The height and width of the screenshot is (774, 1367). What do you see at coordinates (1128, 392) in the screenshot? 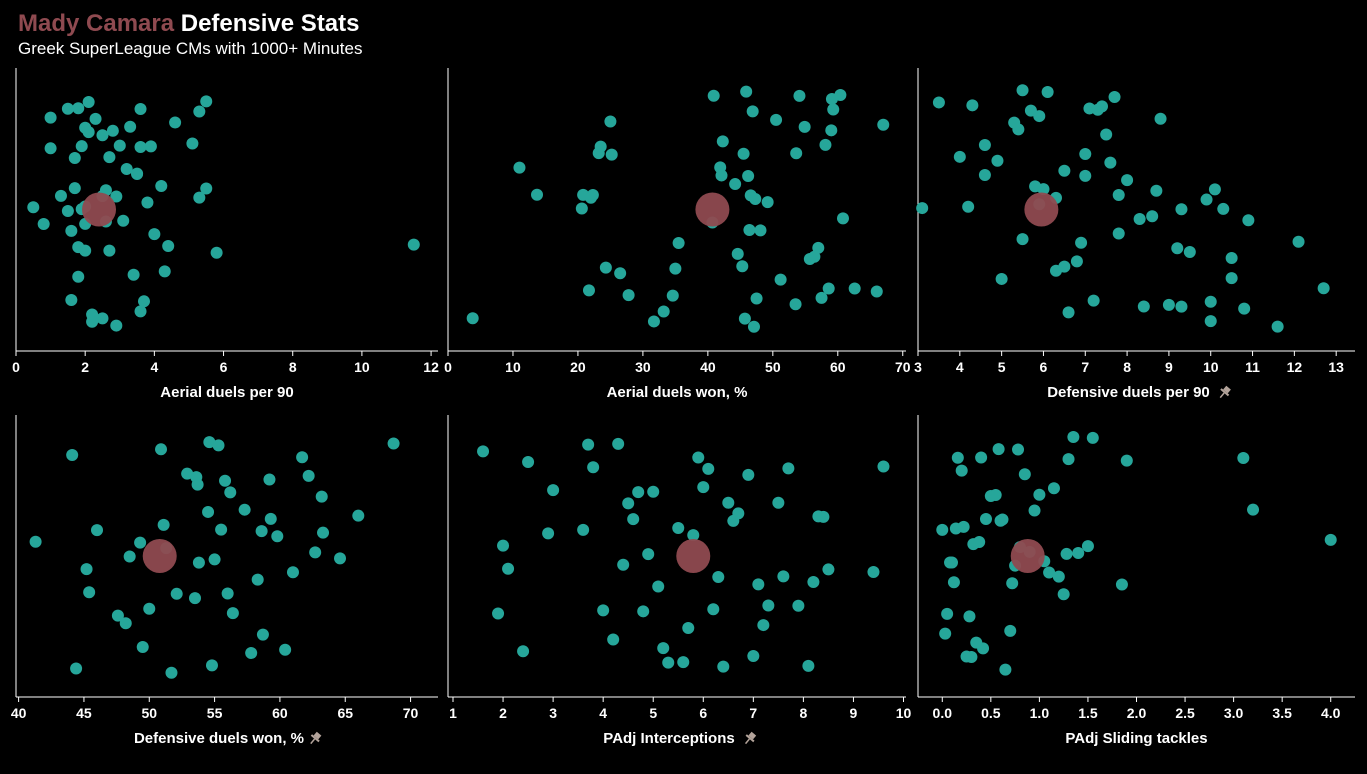
I see `x-axis-label: Defensive duels per 90` at bounding box center [1128, 392].